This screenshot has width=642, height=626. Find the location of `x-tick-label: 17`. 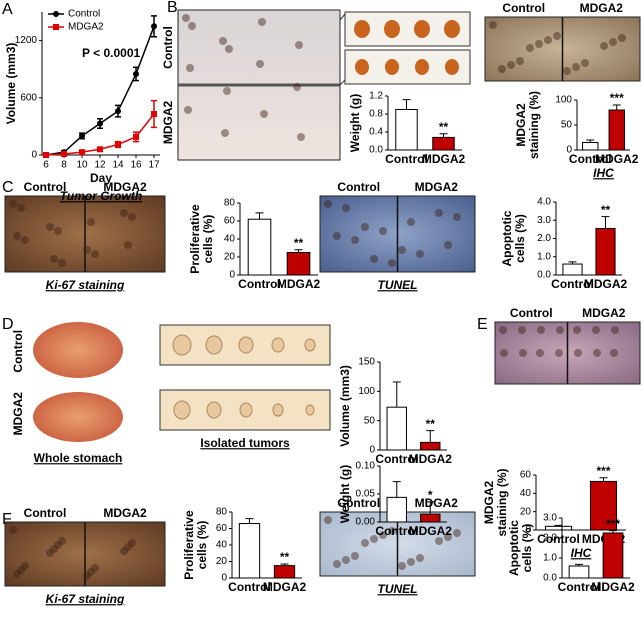

x-tick-label: 17 is located at coordinates (154, 165).